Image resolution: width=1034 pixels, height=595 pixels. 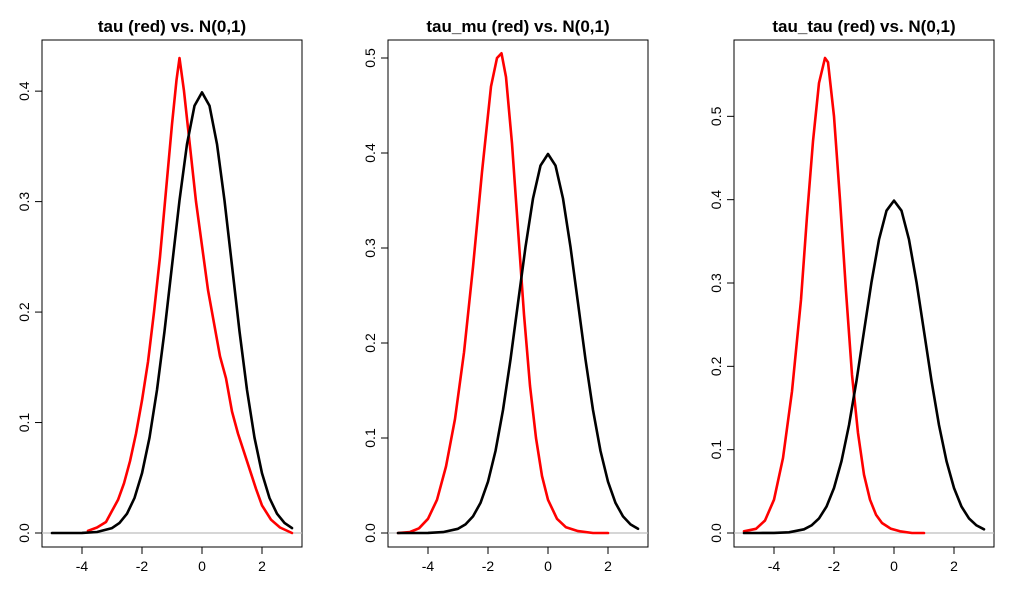 What do you see at coordinates (517, 26) in the screenshot?
I see `chart-title: tau_mu (red) vs. N(0,1)` at bounding box center [517, 26].